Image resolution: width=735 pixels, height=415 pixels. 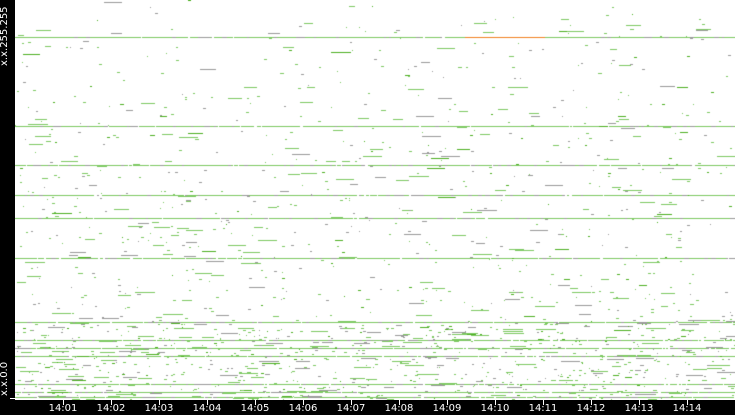 What do you see at coordinates (13, 398) in the screenshot?
I see `axis-marker` at bounding box center [13, 398].